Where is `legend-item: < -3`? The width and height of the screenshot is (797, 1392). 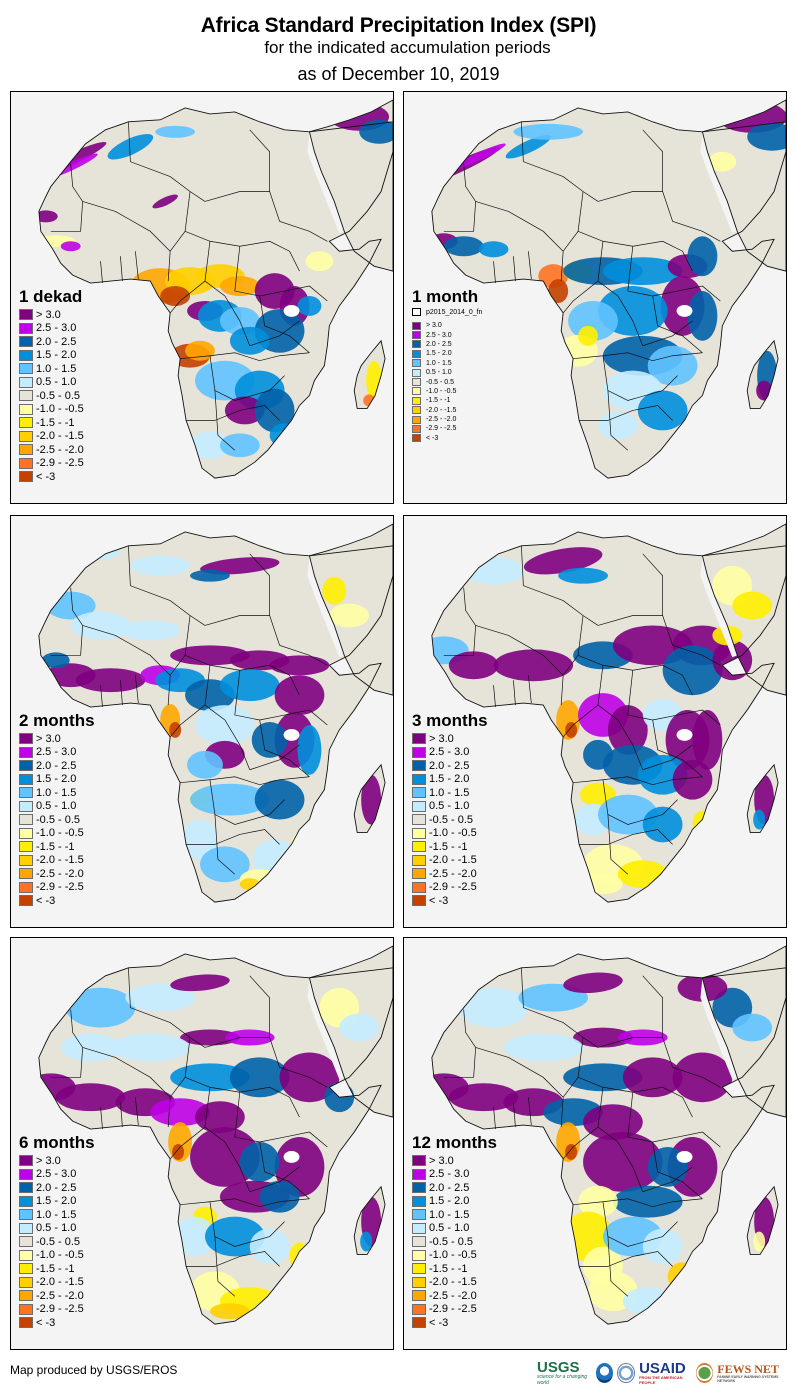
legend-item: < -3 is located at coordinates (450, 901).